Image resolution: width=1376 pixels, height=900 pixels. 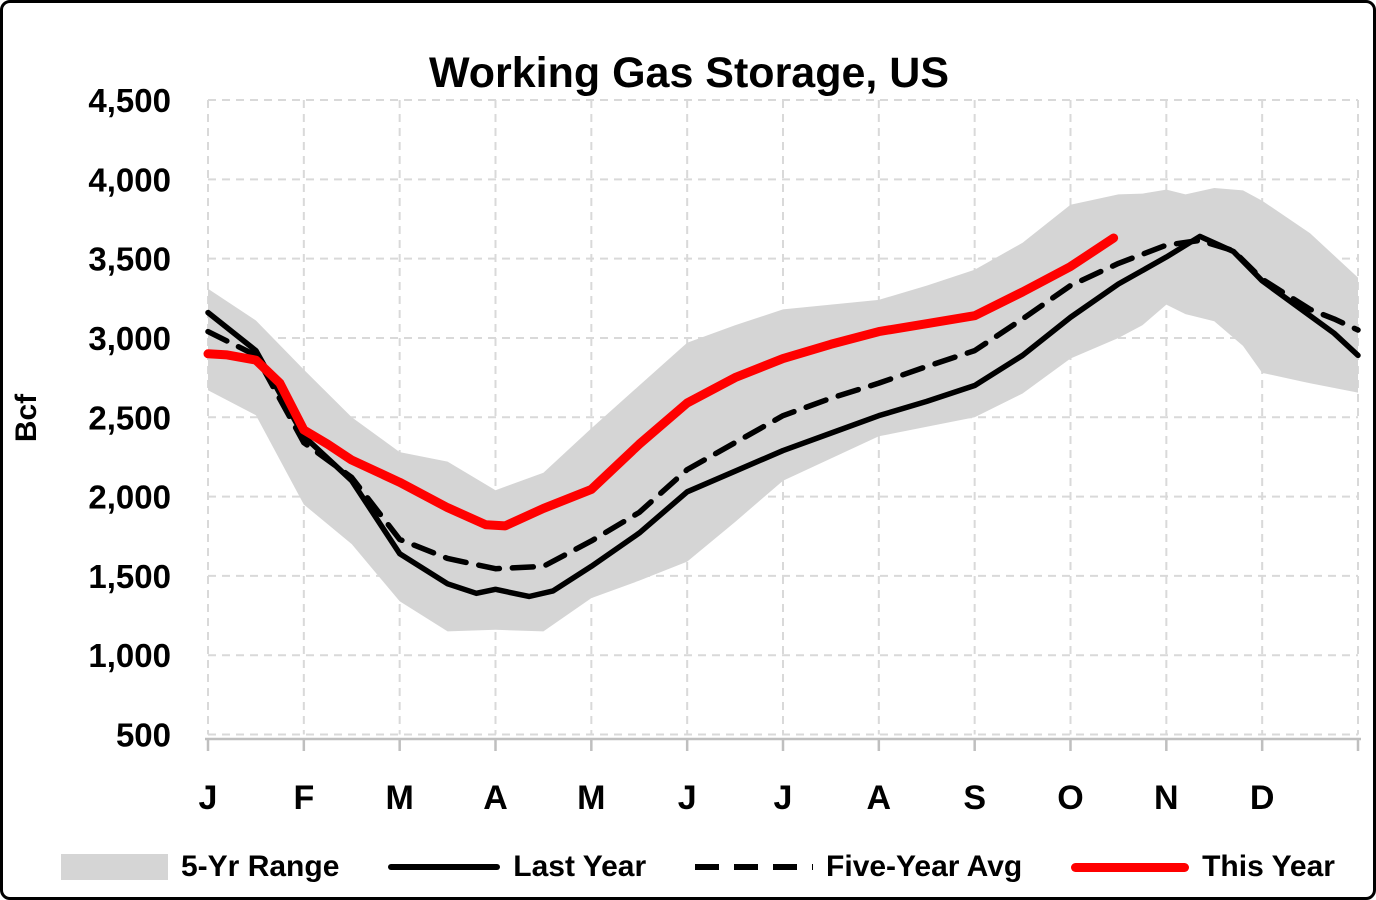 What do you see at coordinates (303, 798) in the screenshot?
I see `x-tick-label: F` at bounding box center [303, 798].